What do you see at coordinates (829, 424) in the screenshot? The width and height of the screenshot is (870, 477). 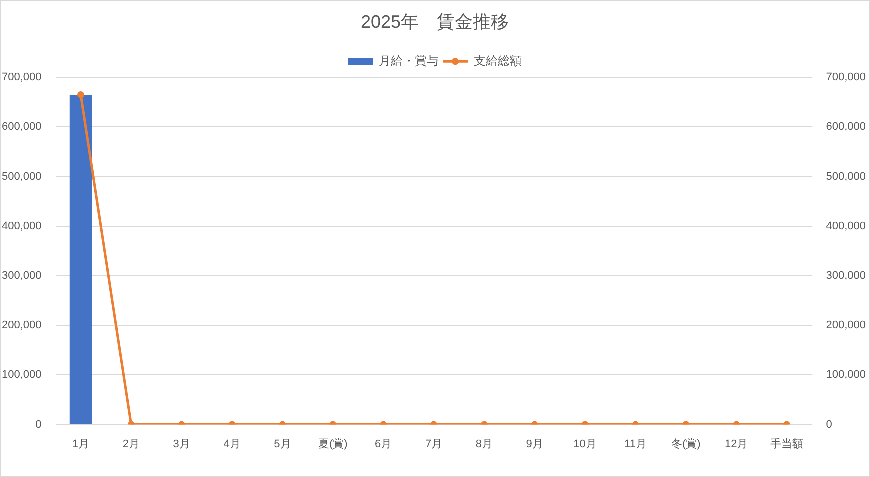 I see `y2-tick-label: 0` at bounding box center [829, 424].